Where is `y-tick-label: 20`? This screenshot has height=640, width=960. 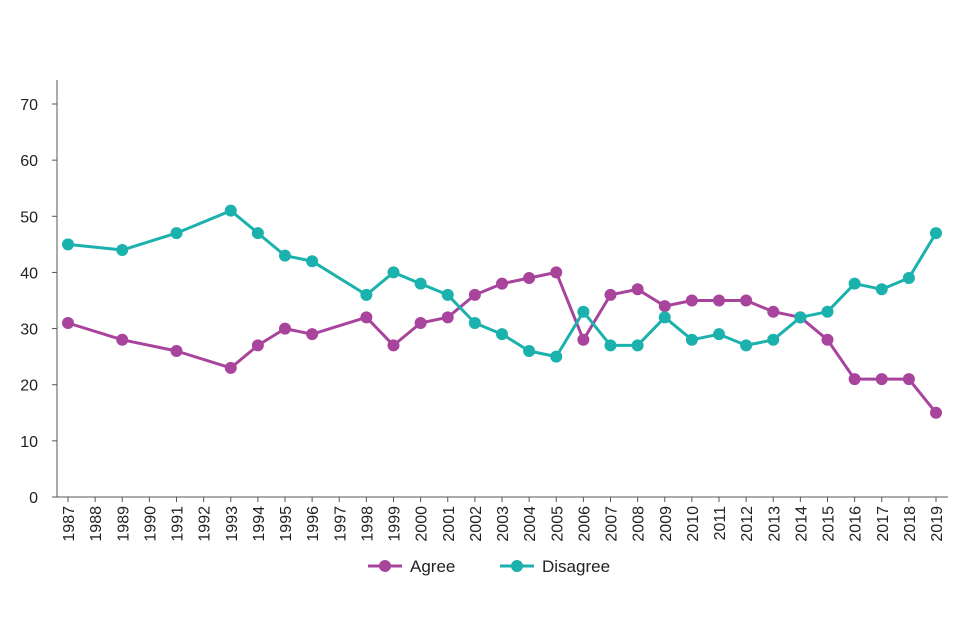 y-tick-label: 20 is located at coordinates (29, 386).